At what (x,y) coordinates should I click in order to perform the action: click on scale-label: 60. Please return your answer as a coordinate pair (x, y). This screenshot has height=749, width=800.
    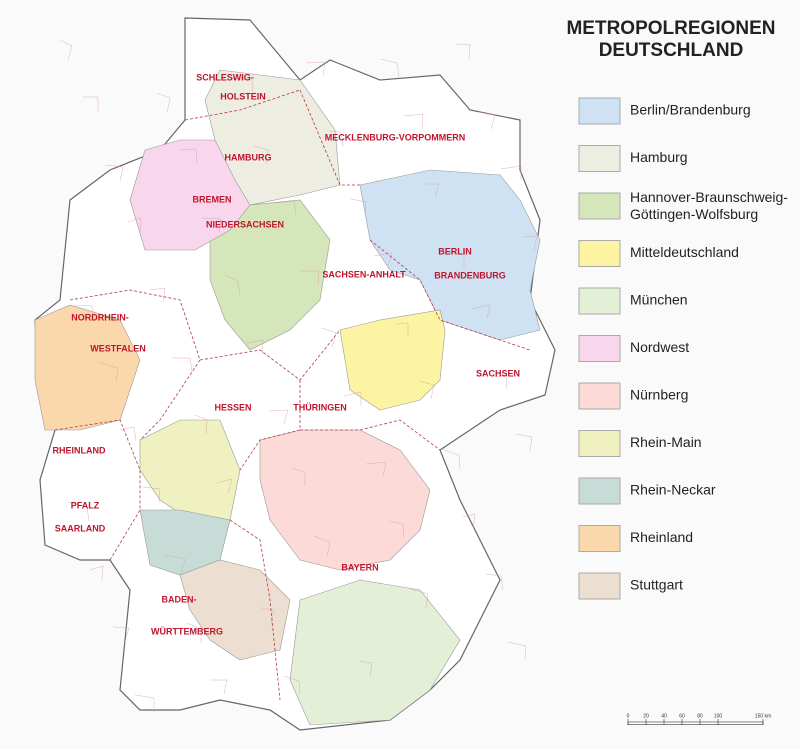
    Looking at the image, I should click on (682, 716).